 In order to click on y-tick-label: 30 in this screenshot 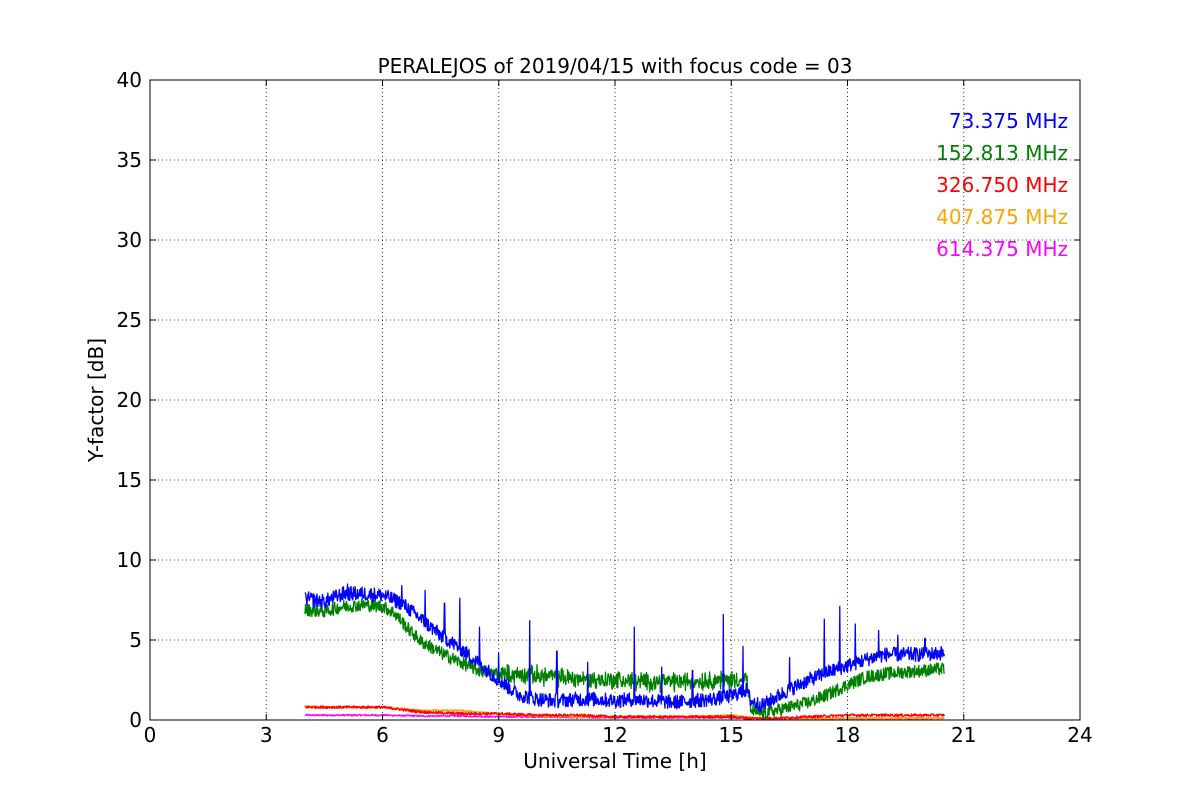, I will do `click(129, 240)`.